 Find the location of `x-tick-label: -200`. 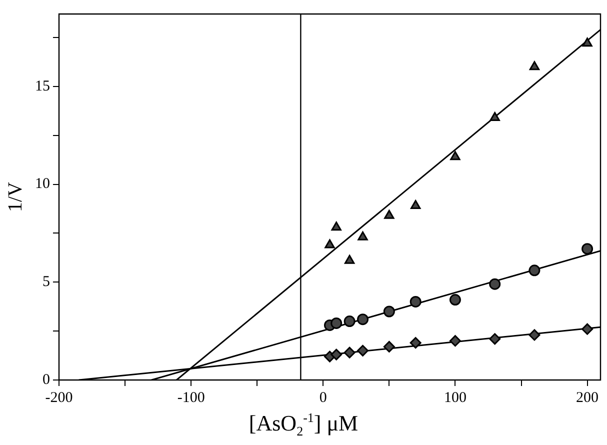

x-tick-label: -200 is located at coordinates (59, 398).